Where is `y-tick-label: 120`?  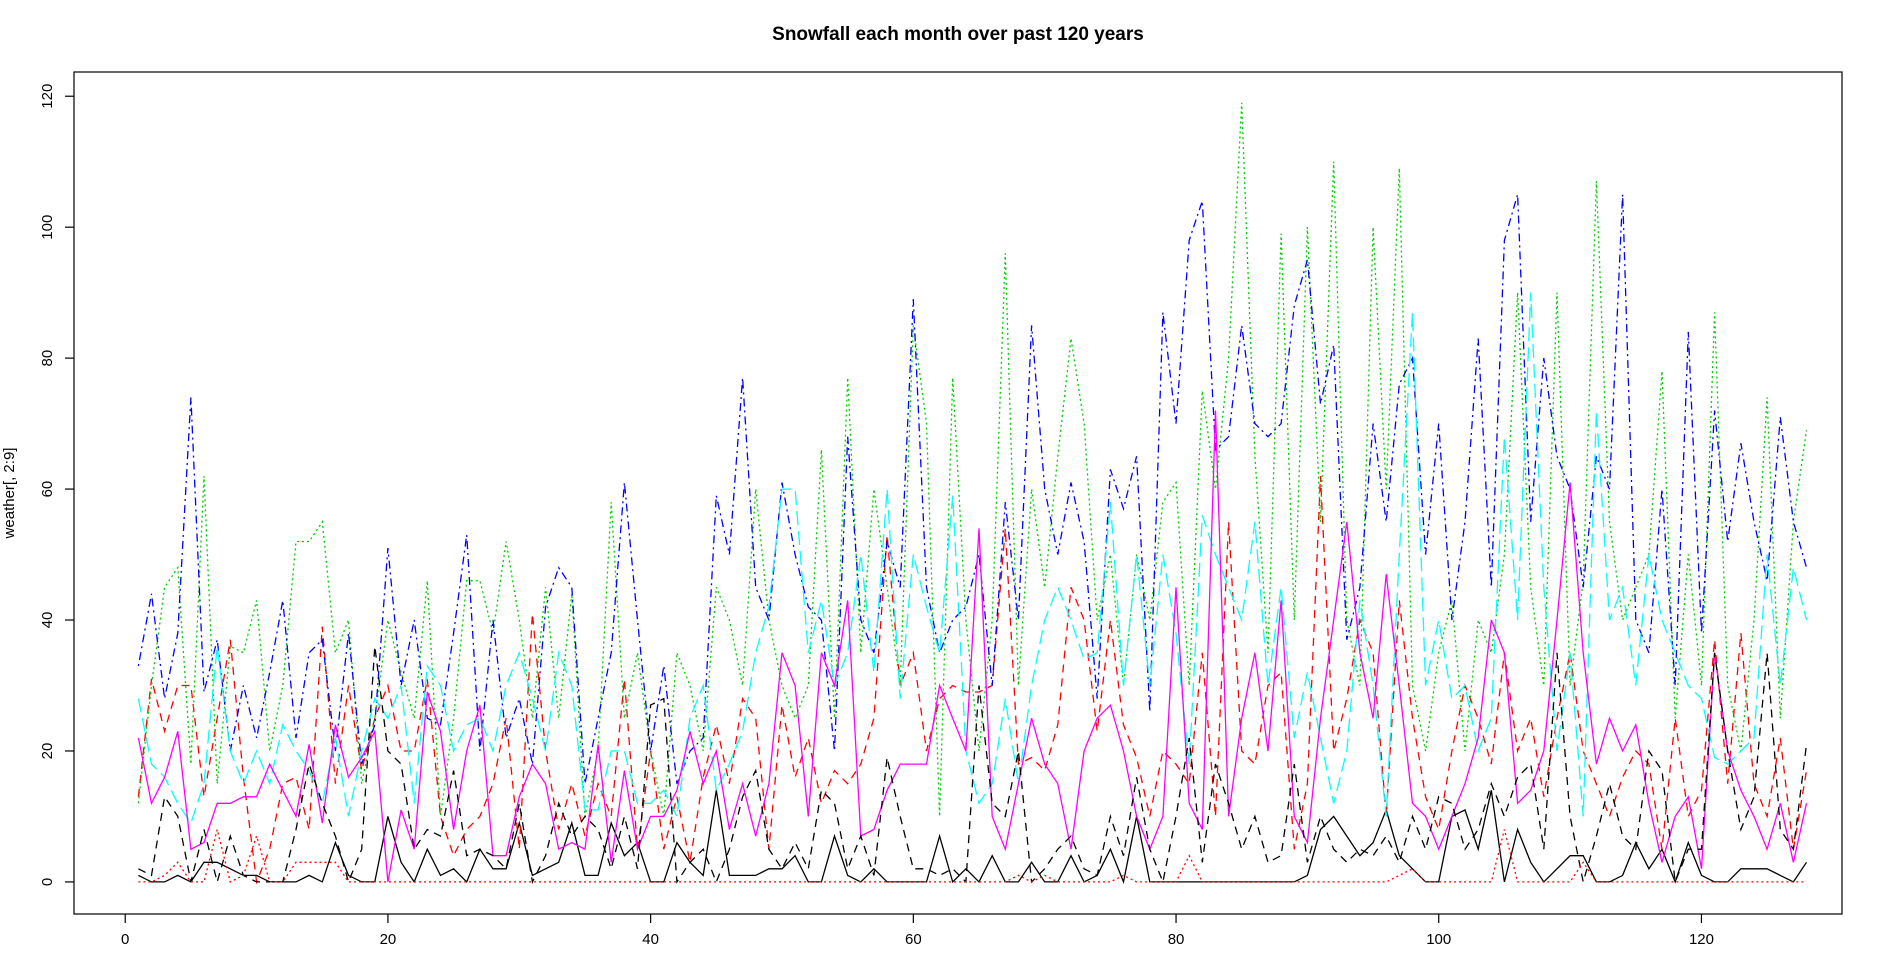 y-tick-label: 120 is located at coordinates (47, 96).